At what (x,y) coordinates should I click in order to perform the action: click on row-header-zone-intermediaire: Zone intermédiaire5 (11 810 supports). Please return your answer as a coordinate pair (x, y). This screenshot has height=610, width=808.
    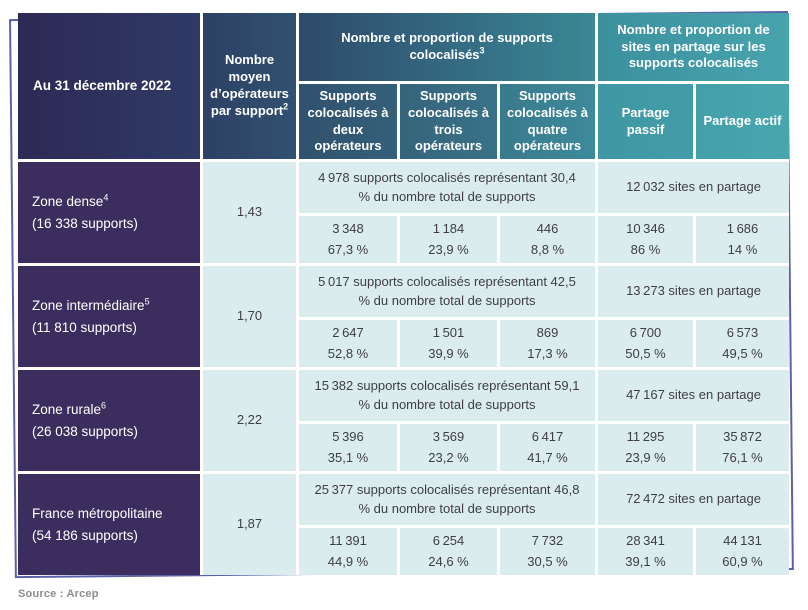
    Looking at the image, I should click on (109, 316).